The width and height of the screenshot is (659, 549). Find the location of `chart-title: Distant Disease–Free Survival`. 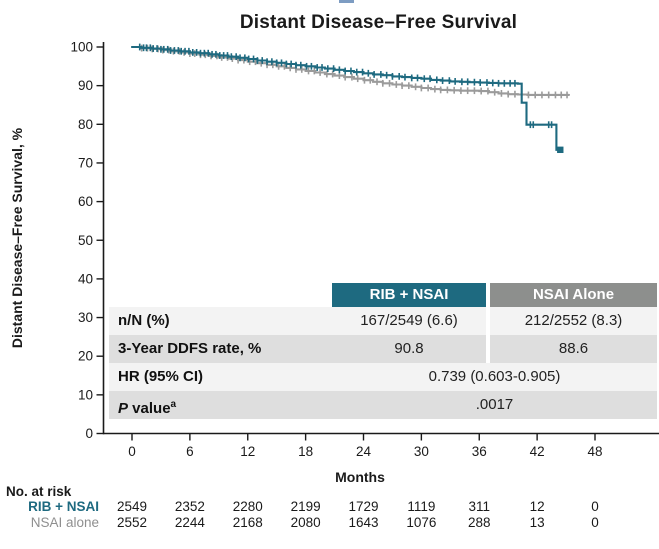

chart-title: Distant Disease–Free Survival is located at coordinates (378, 22).